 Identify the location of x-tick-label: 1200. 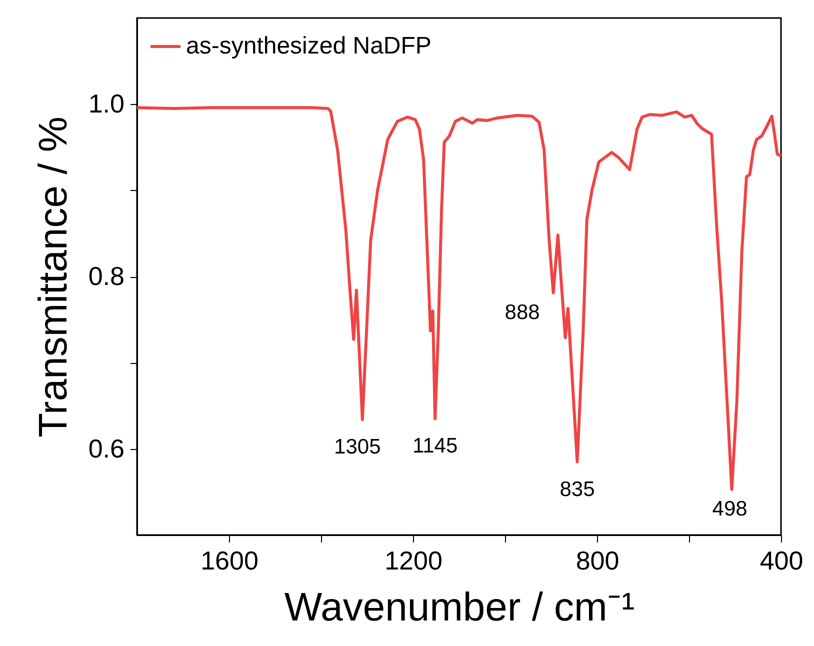
(413, 561).